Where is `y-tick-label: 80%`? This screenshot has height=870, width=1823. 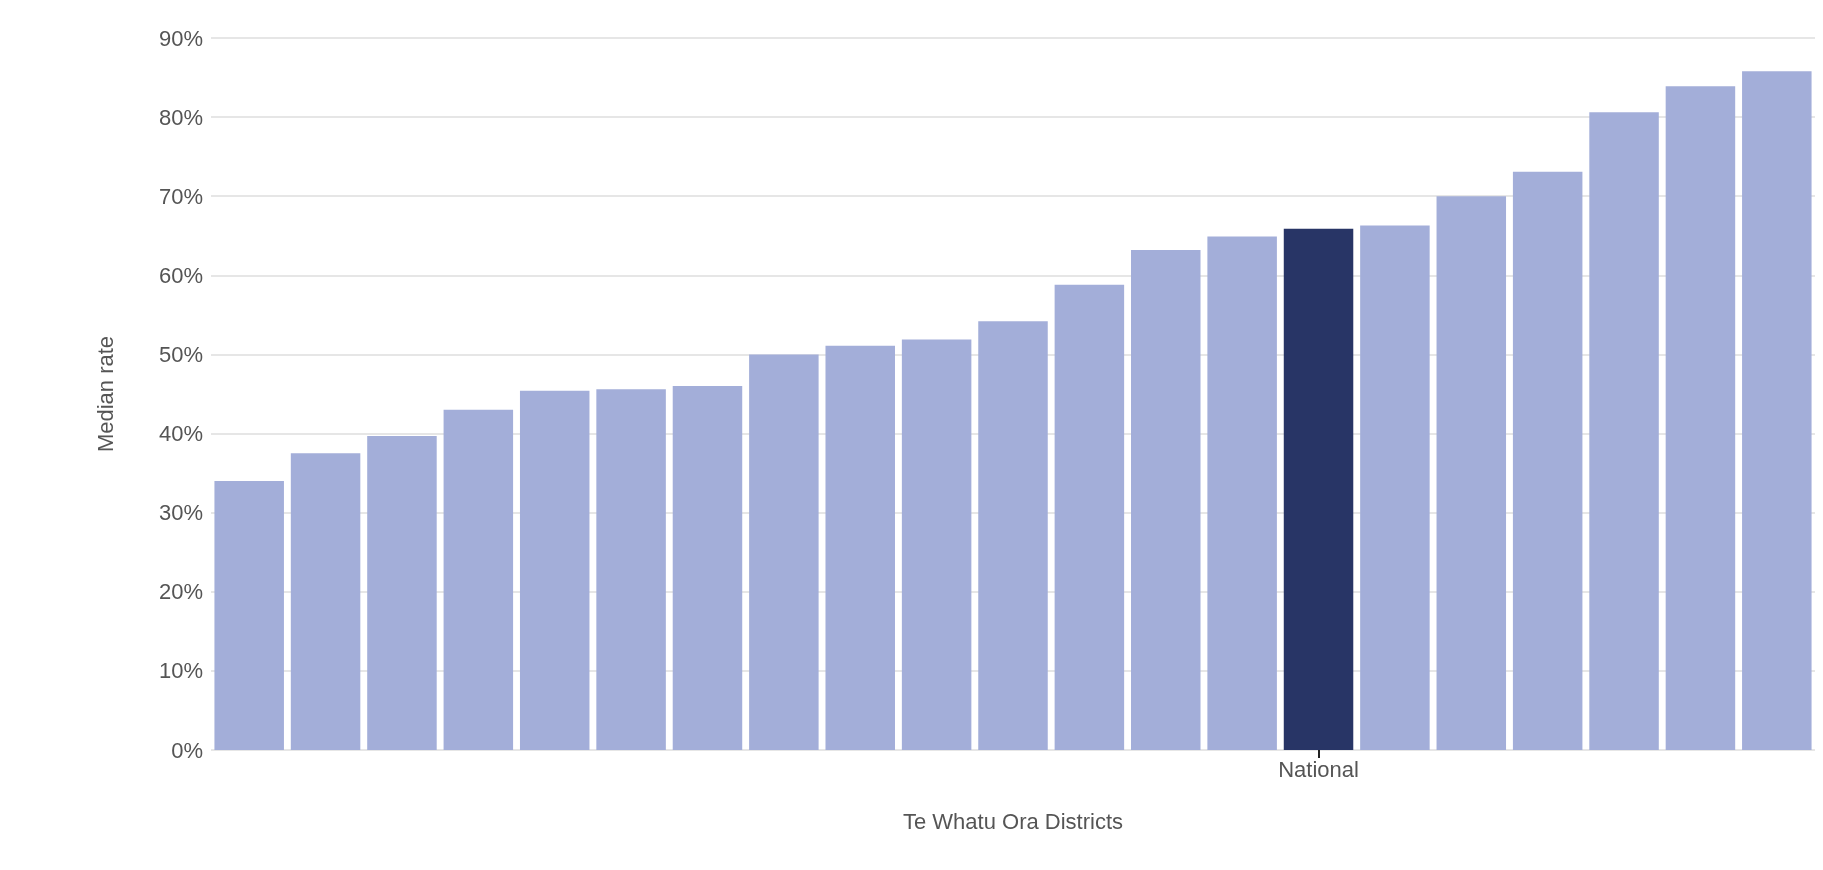
y-tick-label: 80% is located at coordinates (180, 117).